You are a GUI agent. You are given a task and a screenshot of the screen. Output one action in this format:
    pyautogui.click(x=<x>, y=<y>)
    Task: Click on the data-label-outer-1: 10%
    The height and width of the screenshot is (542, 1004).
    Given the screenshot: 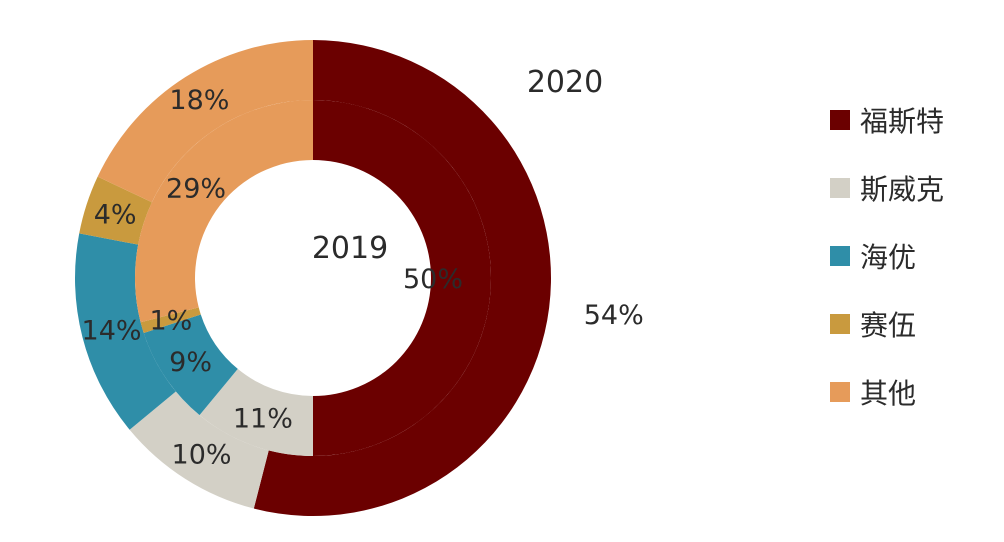 What is the action you would take?
    pyautogui.click(x=202, y=455)
    